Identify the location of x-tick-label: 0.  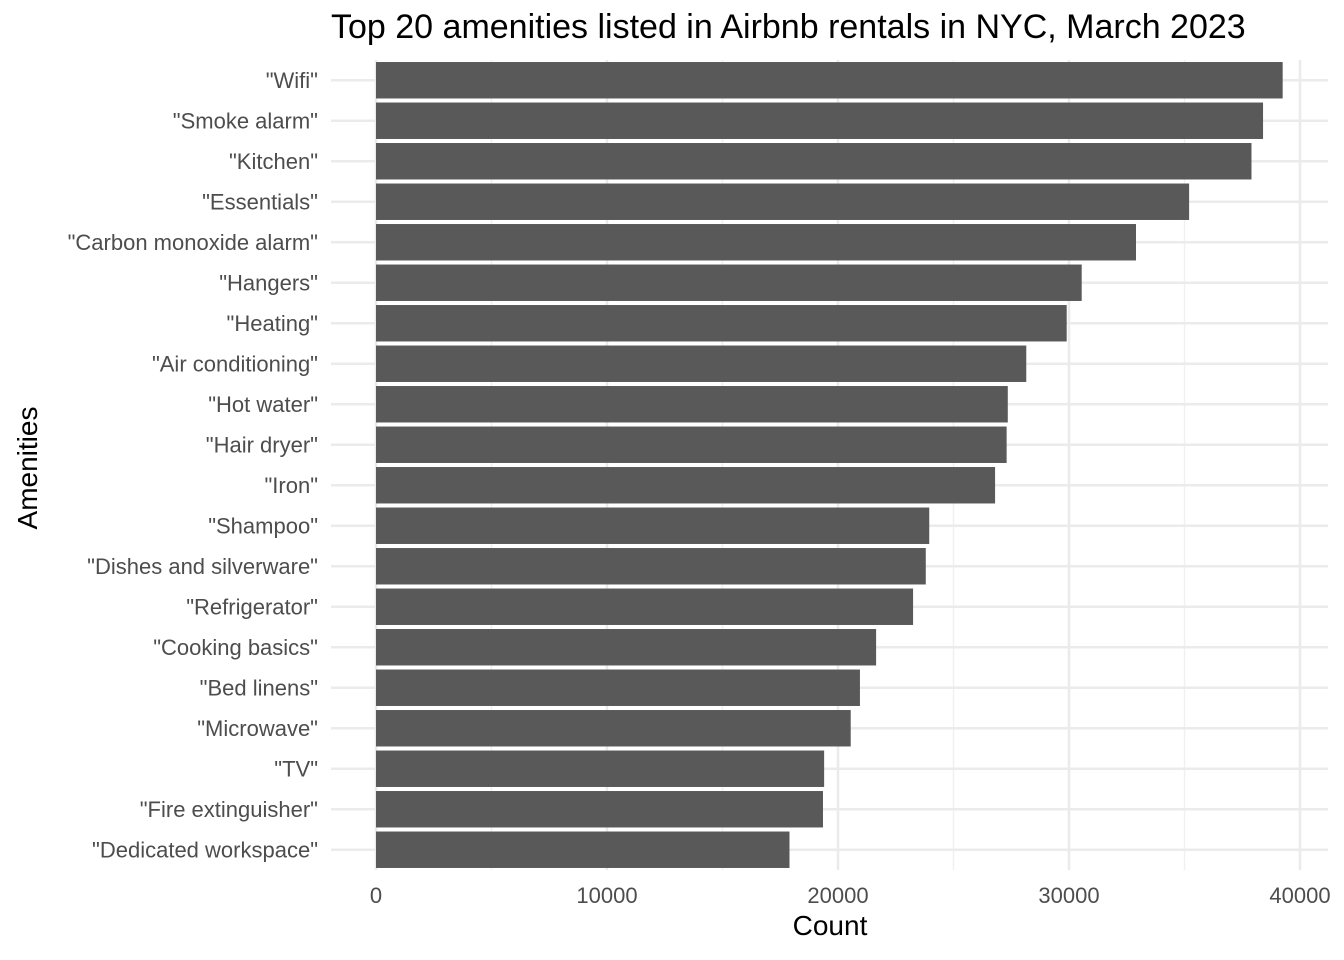
(376, 895).